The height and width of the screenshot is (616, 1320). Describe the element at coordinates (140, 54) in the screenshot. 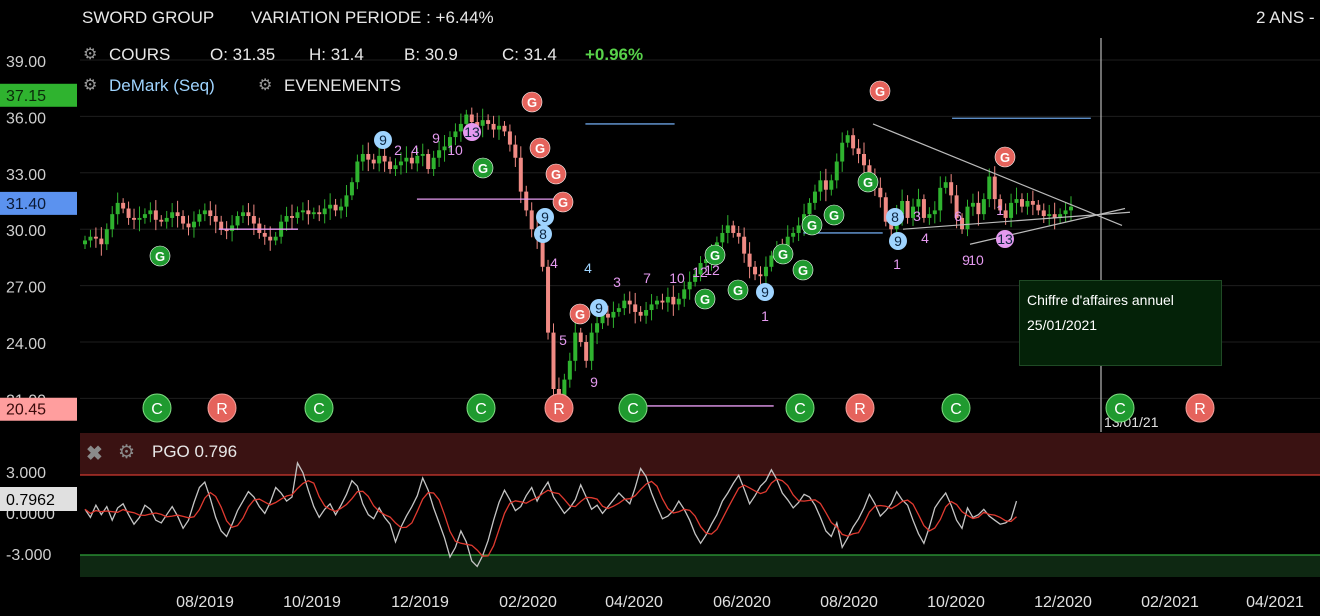

I see `cours-label: COURS` at that location.